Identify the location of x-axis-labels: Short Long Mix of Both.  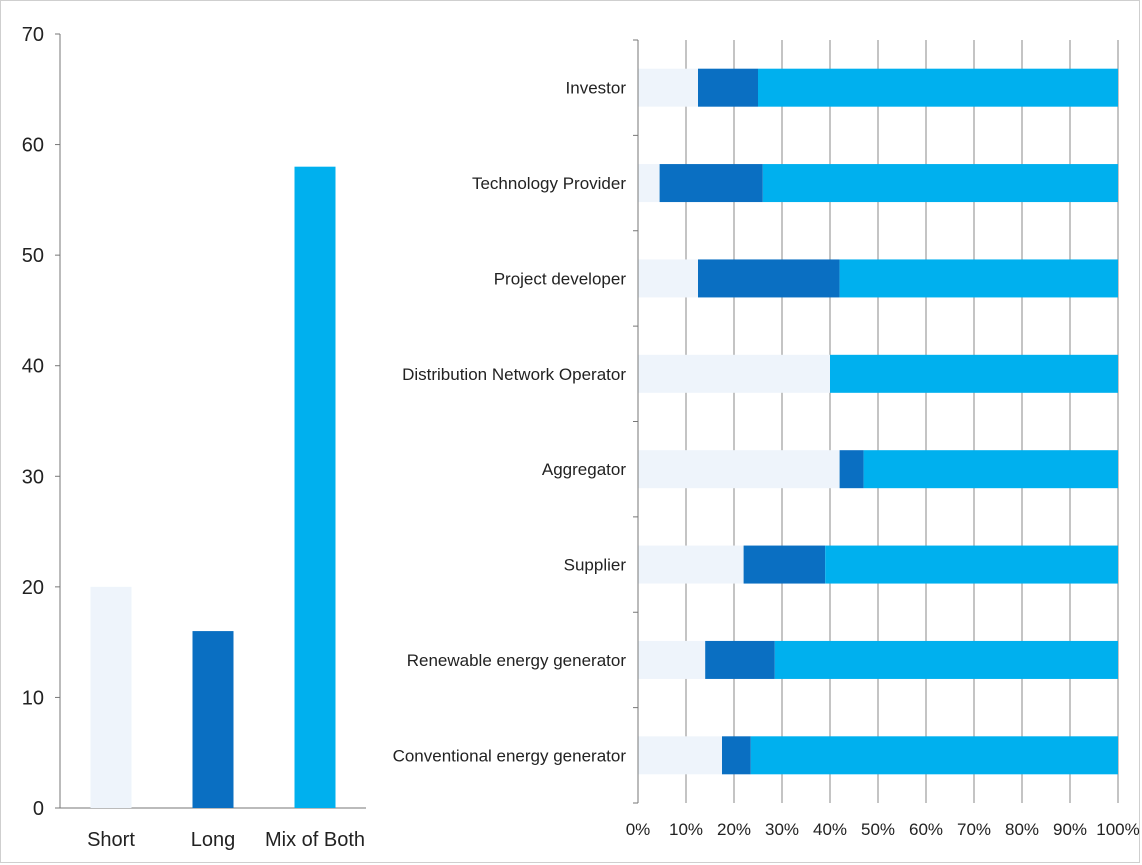
(226, 840).